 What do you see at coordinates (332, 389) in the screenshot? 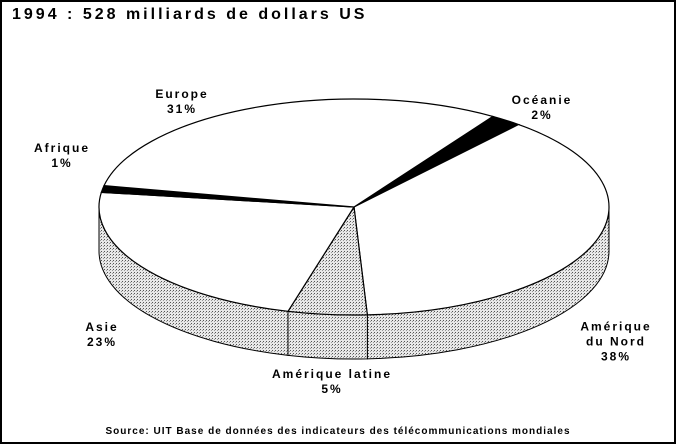
I see `slice-value: 5%` at bounding box center [332, 389].